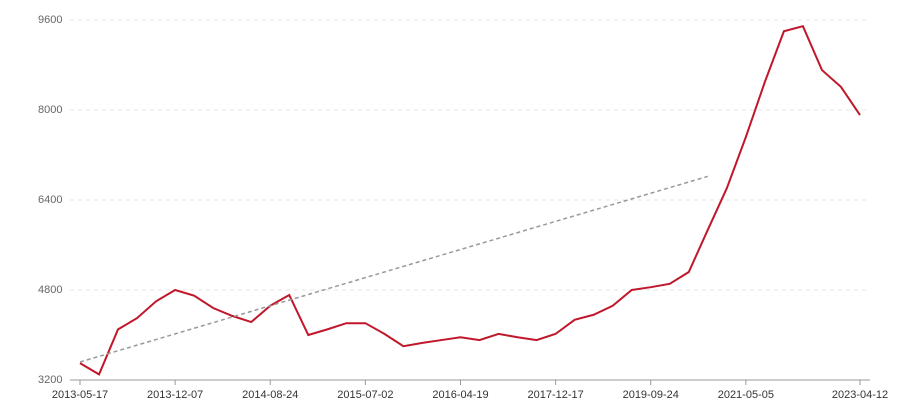  Describe the element at coordinates (746, 394) in the screenshot. I see `x-tick-label: 2021-05-05` at that location.